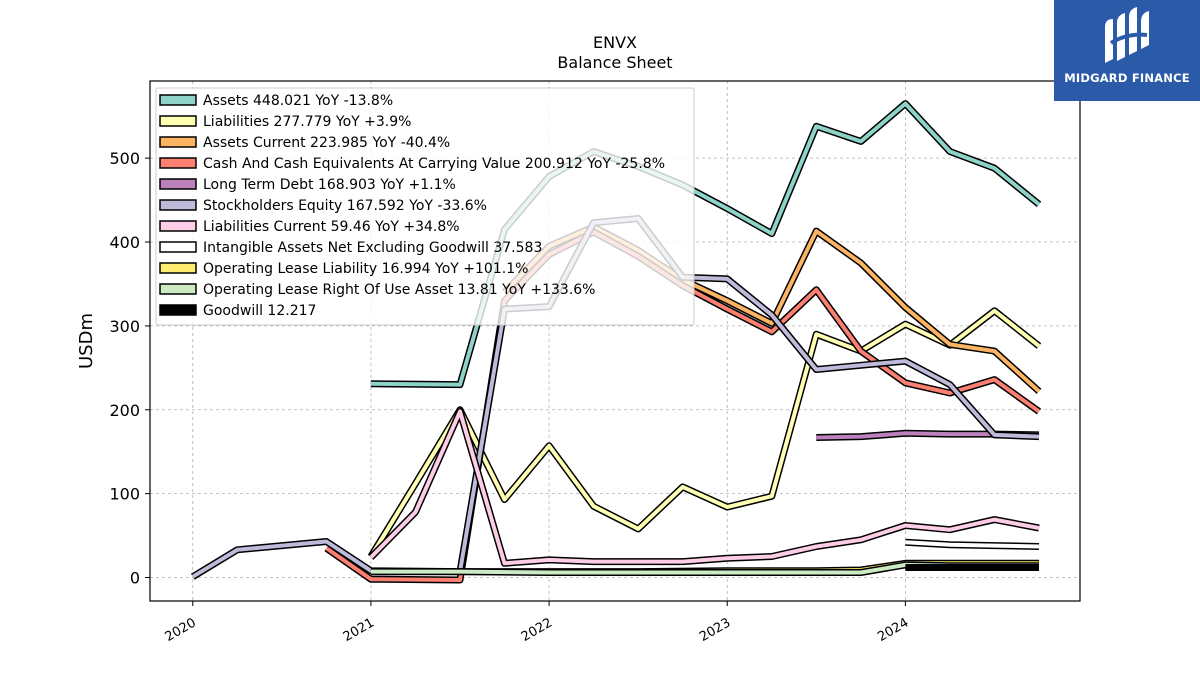  I want to click on midgard-logo-icon, so click(1127, 35).